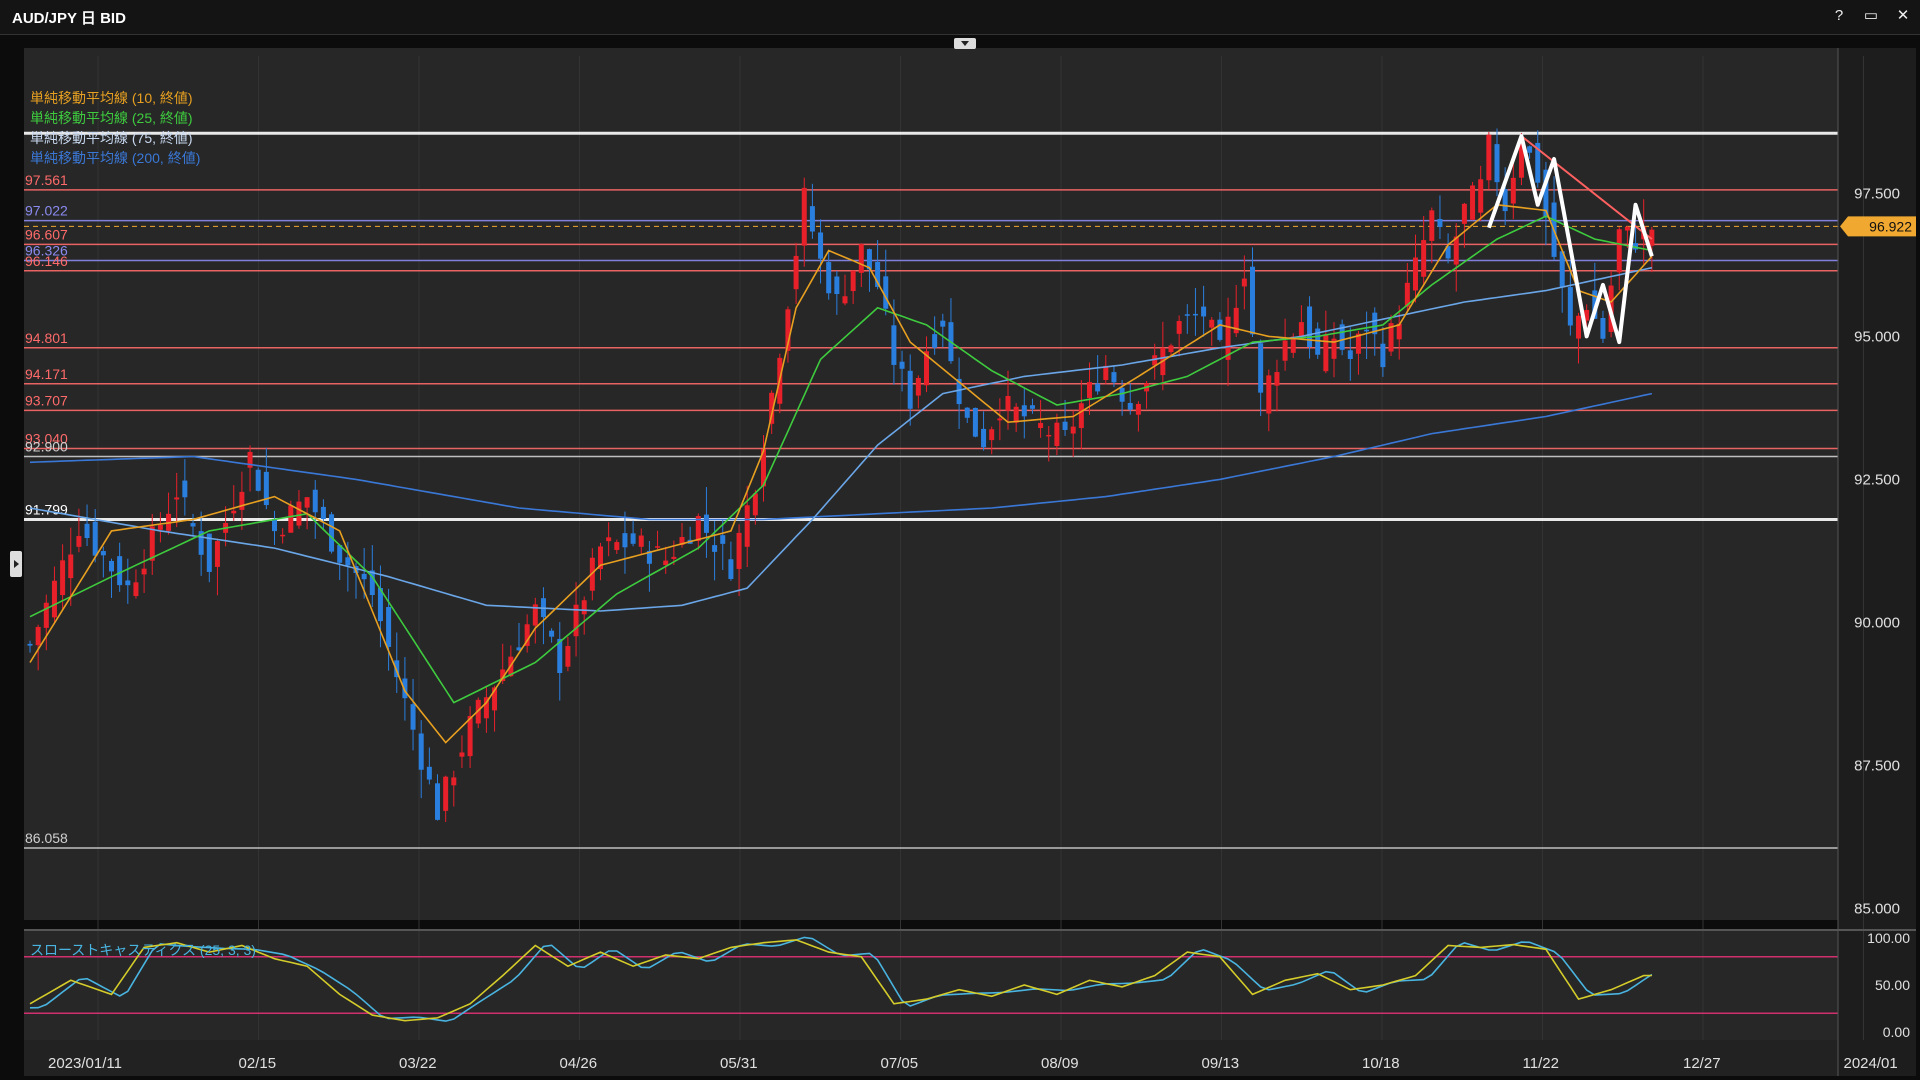  I want to click on zigzag-drawing, so click(1570, 239).